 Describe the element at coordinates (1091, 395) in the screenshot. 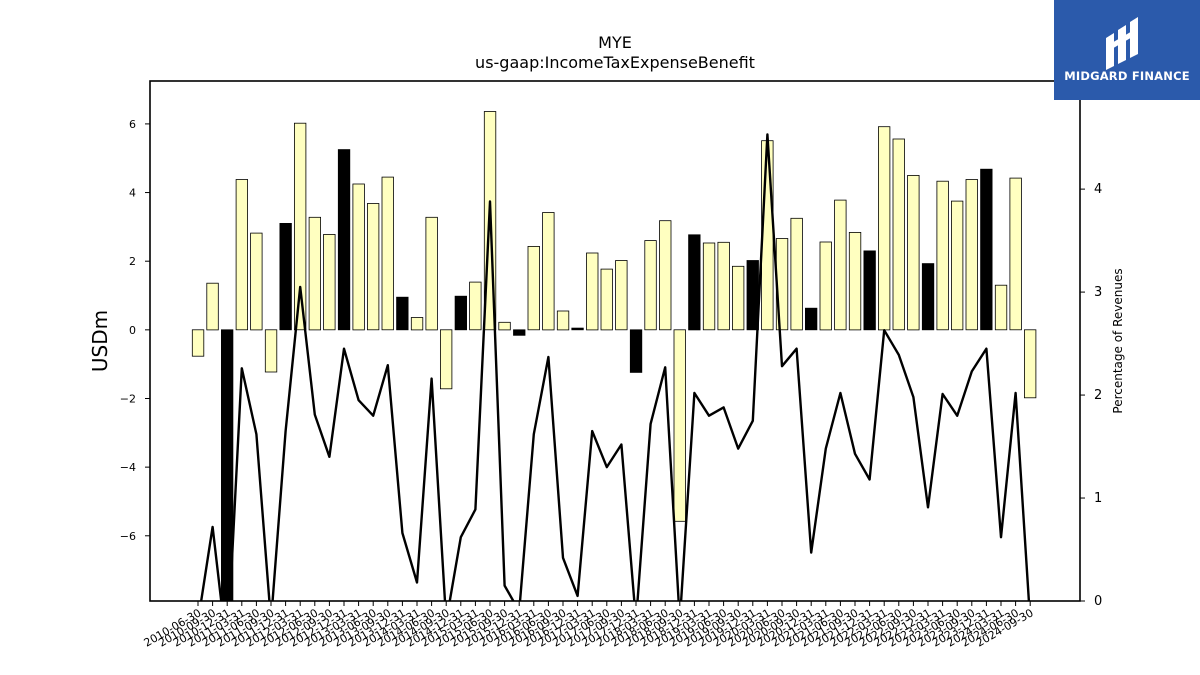

I see `y2-axis-ticks: 0 1 2 3 4` at that location.